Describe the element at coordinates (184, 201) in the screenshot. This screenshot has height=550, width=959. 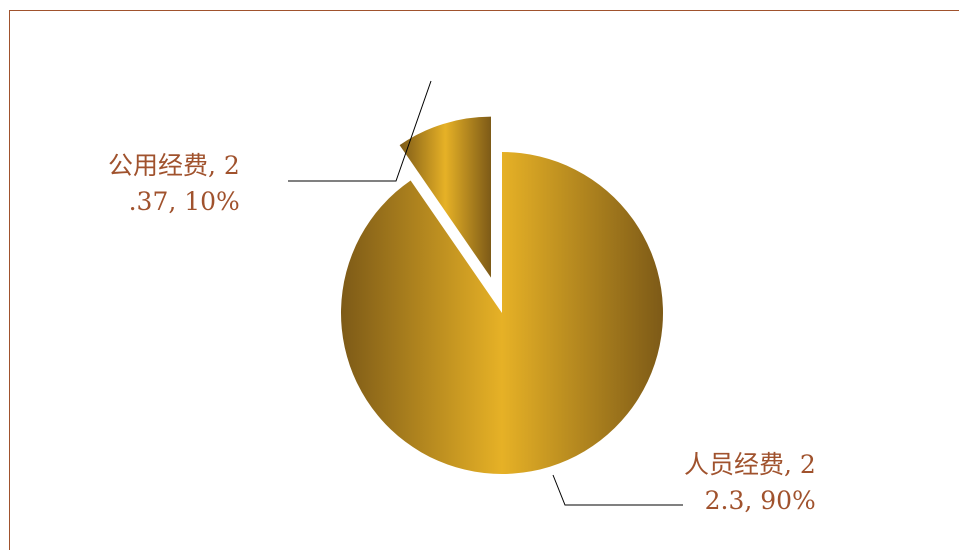
I see `slice-label-public-line2: .37, 10%` at that location.